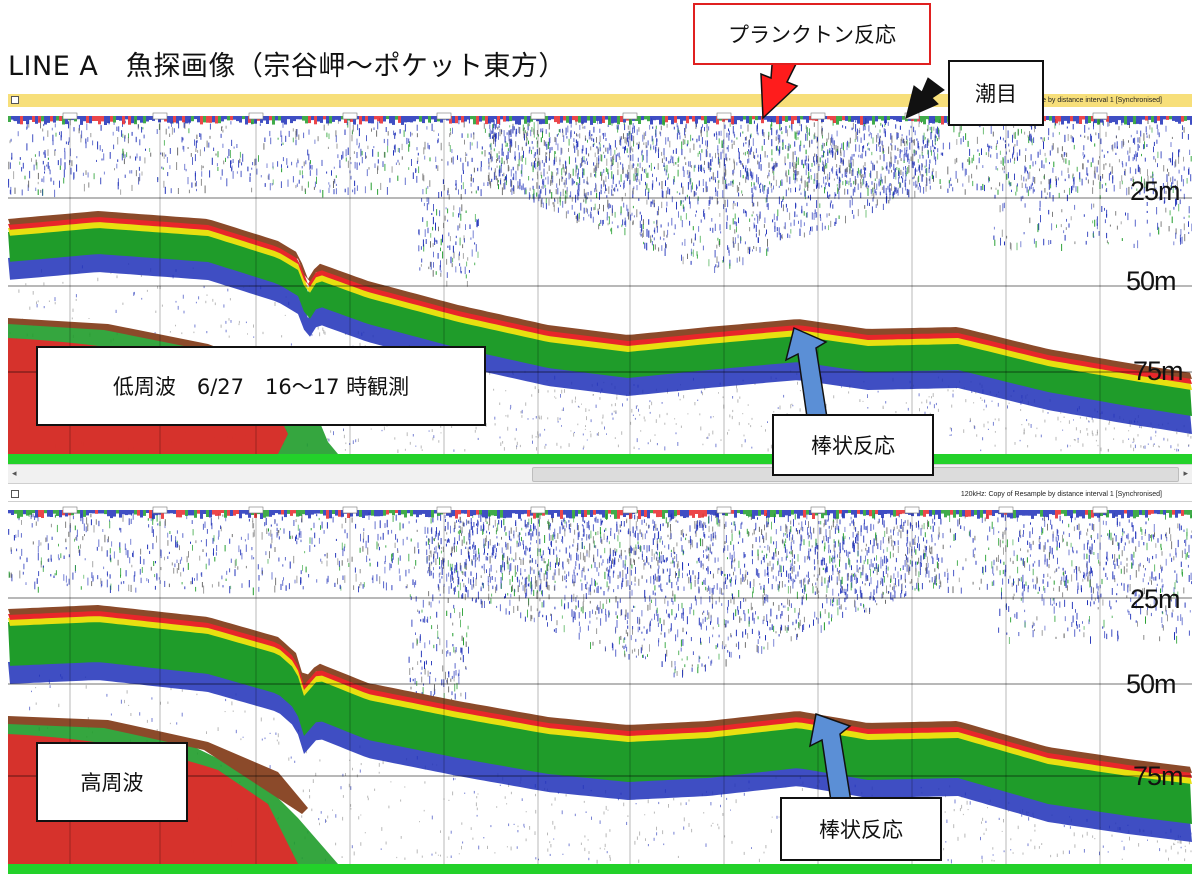 The width and height of the screenshot is (1195, 874). What do you see at coordinates (14, 474) in the screenshot?
I see `scroll-left-icon: ◂` at bounding box center [14, 474].